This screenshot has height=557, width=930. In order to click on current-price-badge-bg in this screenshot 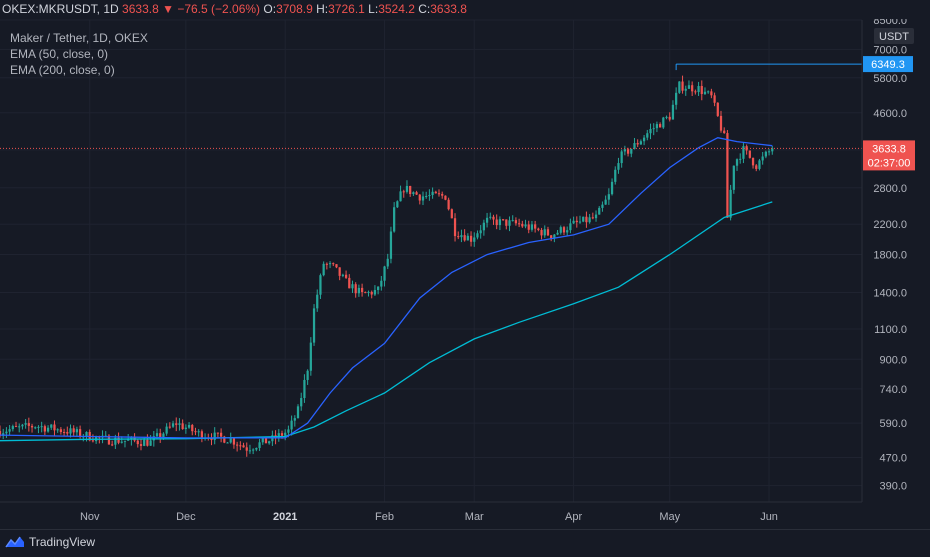, I will do `click(889, 155)`.